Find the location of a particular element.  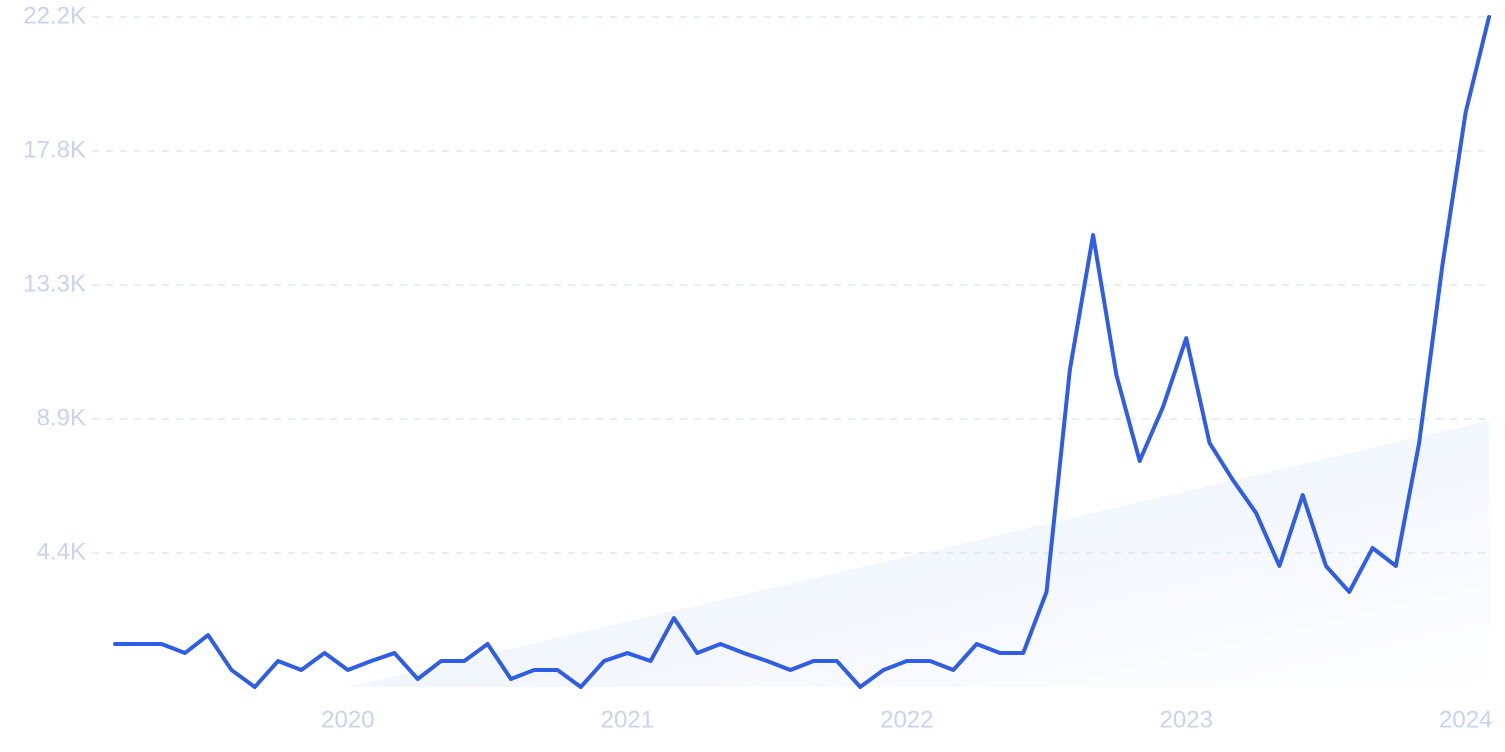

y-tick-label: 4.4K is located at coordinates (61, 551).